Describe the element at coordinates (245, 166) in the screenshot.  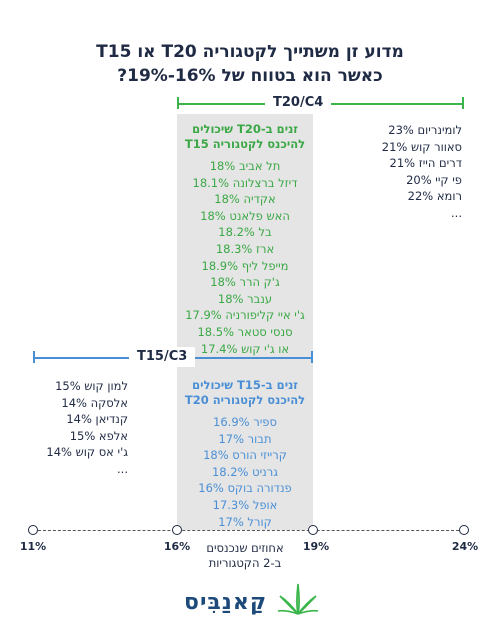
I see `t20-overlap-strain-item: תל אביב 18%` at that location.